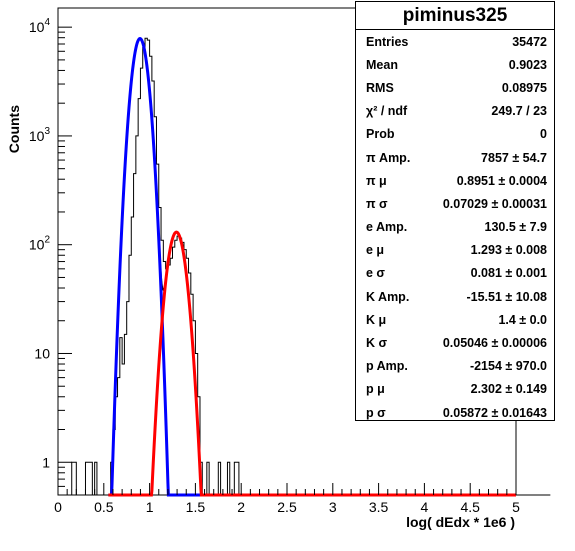 The image size is (575, 551). Describe the element at coordinates (515, 227) in the screenshot. I see `stats-row-value: 130.5 ± 7.9` at that location.